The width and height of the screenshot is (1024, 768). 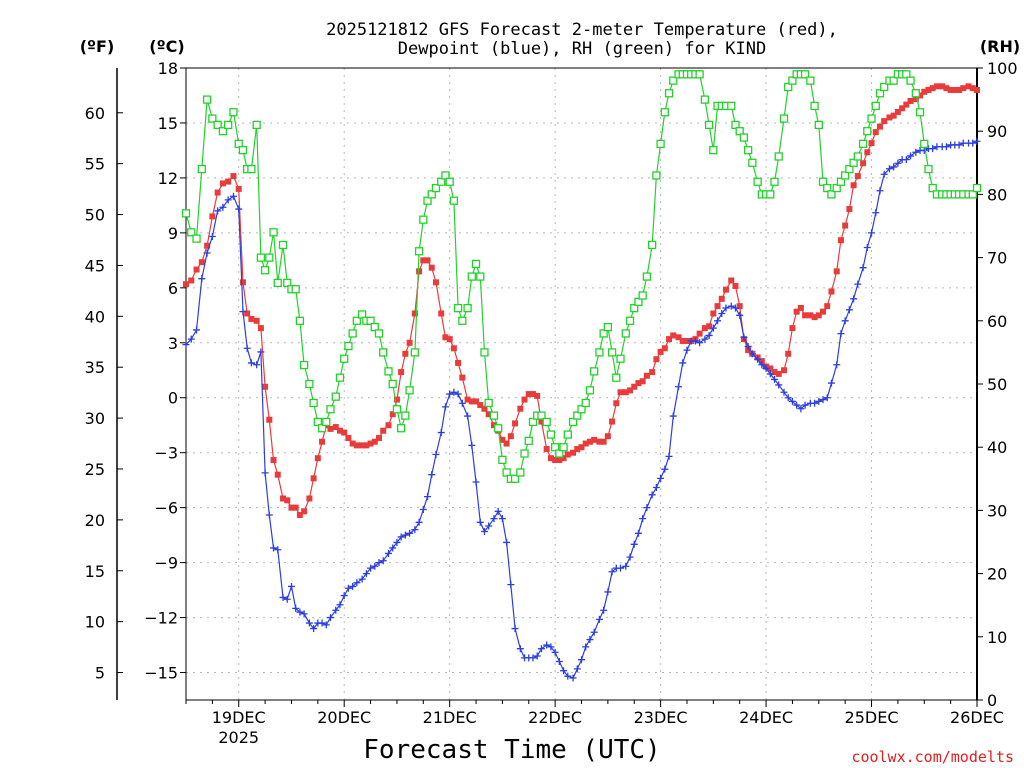 What do you see at coordinates (766, 717) in the screenshot?
I see `x-tick-label: 24DEC` at bounding box center [766, 717].